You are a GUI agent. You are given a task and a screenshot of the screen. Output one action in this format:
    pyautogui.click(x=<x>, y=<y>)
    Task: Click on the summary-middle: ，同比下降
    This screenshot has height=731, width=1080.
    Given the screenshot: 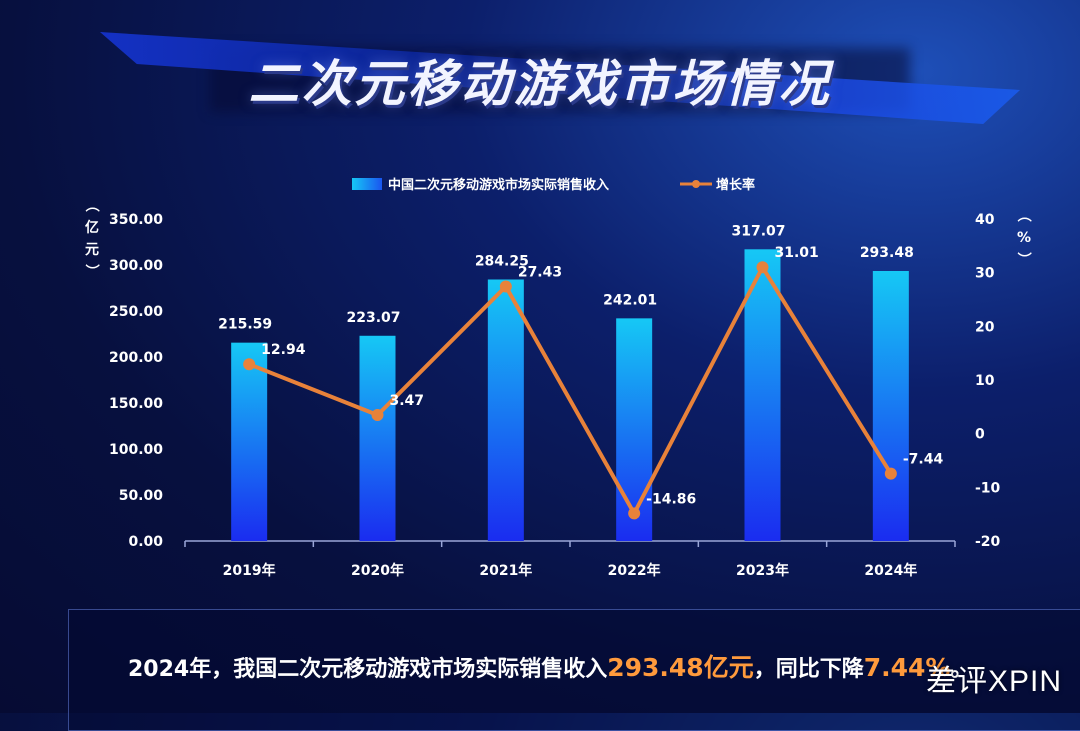 What is the action you would take?
    pyautogui.click(x=808, y=669)
    